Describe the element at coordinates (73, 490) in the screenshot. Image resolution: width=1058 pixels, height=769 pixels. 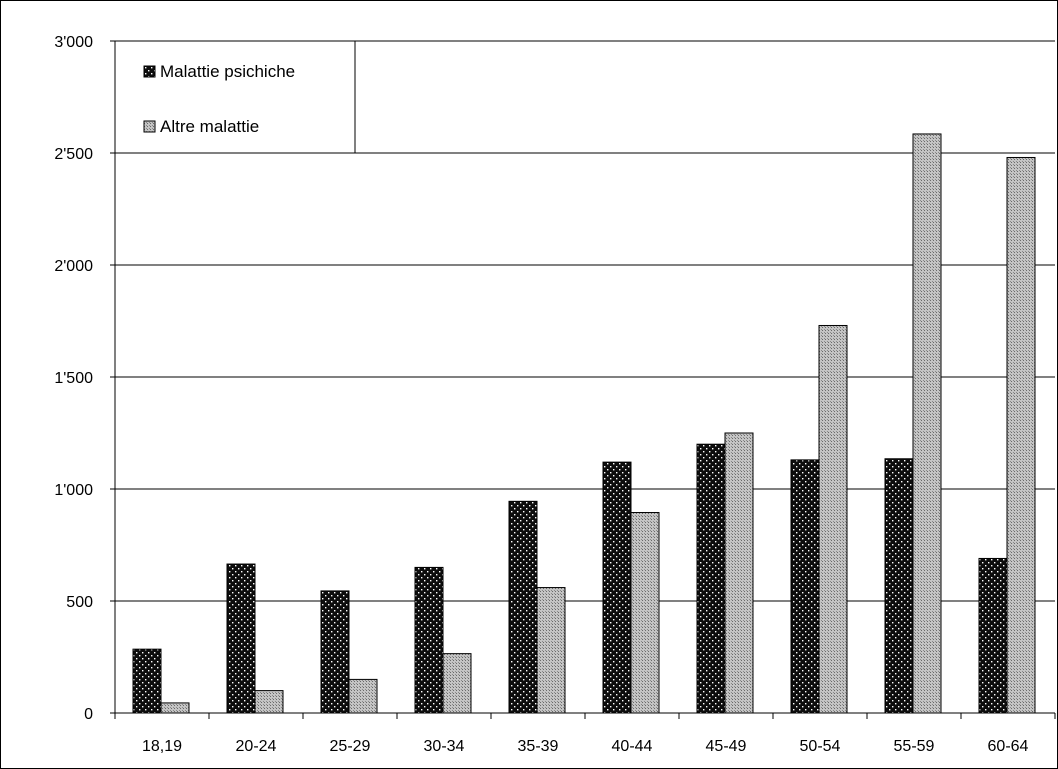
I see `y-tick-label: 1'000` at that location.